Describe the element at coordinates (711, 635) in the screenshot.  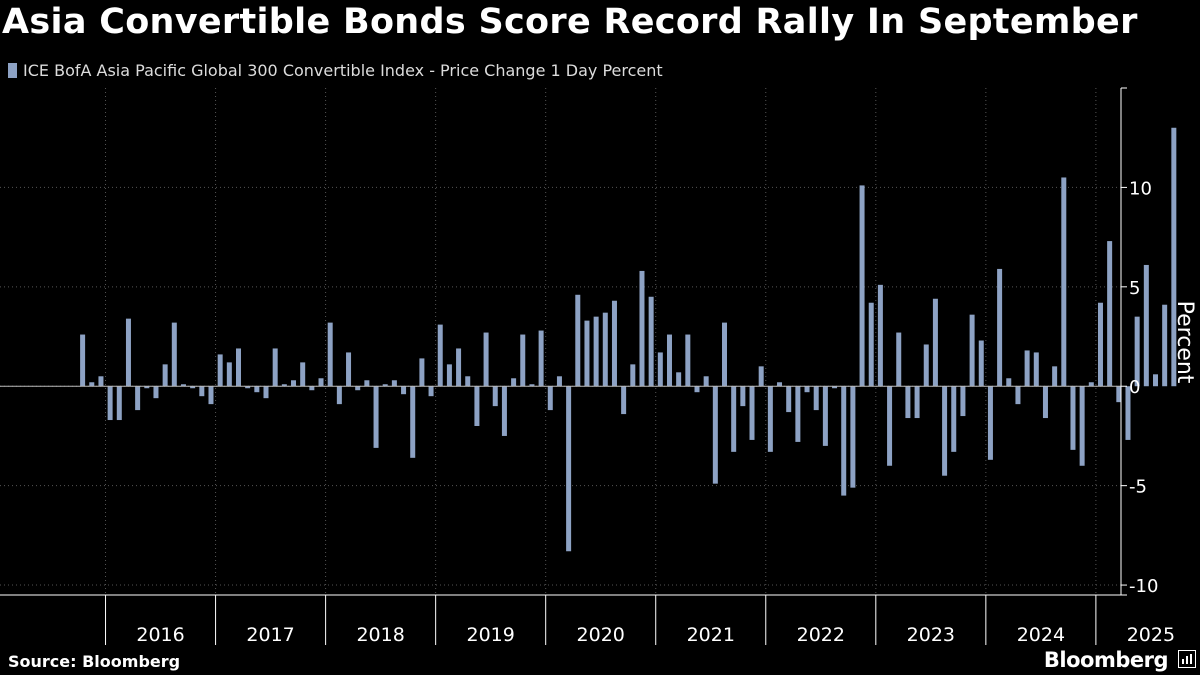
I see `x-tick-label: 2021` at that location.